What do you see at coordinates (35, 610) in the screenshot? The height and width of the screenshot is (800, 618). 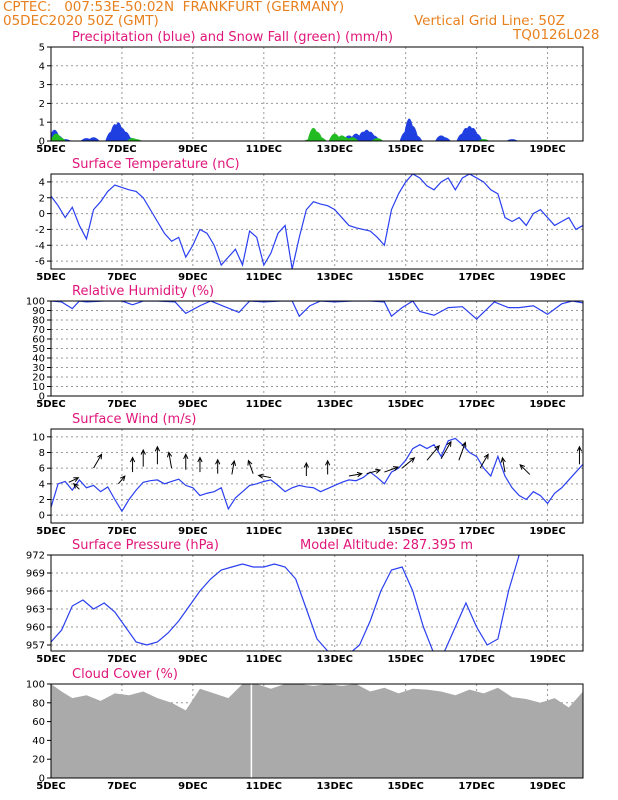 I see `y-tick-label: 963` at bounding box center [35, 610].